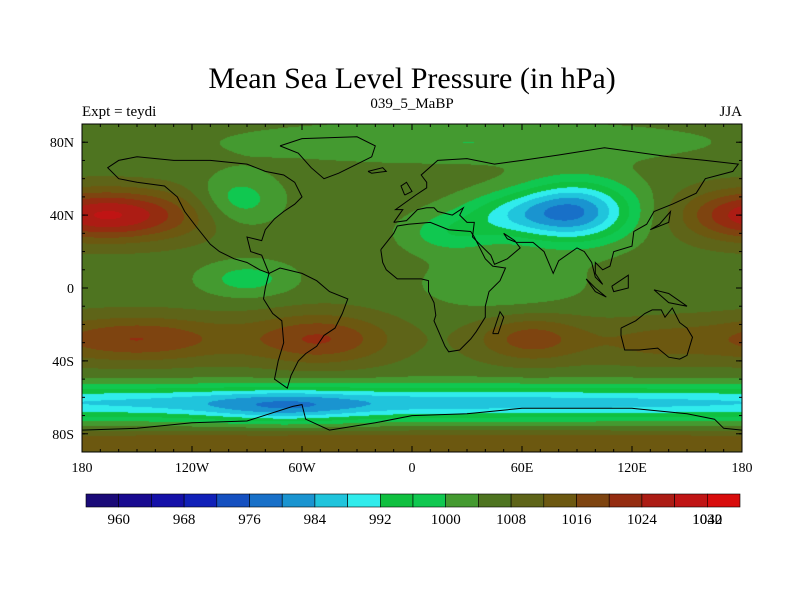  Describe the element at coordinates (380, 520) in the screenshot. I see `colorbar-label: 992` at that location.